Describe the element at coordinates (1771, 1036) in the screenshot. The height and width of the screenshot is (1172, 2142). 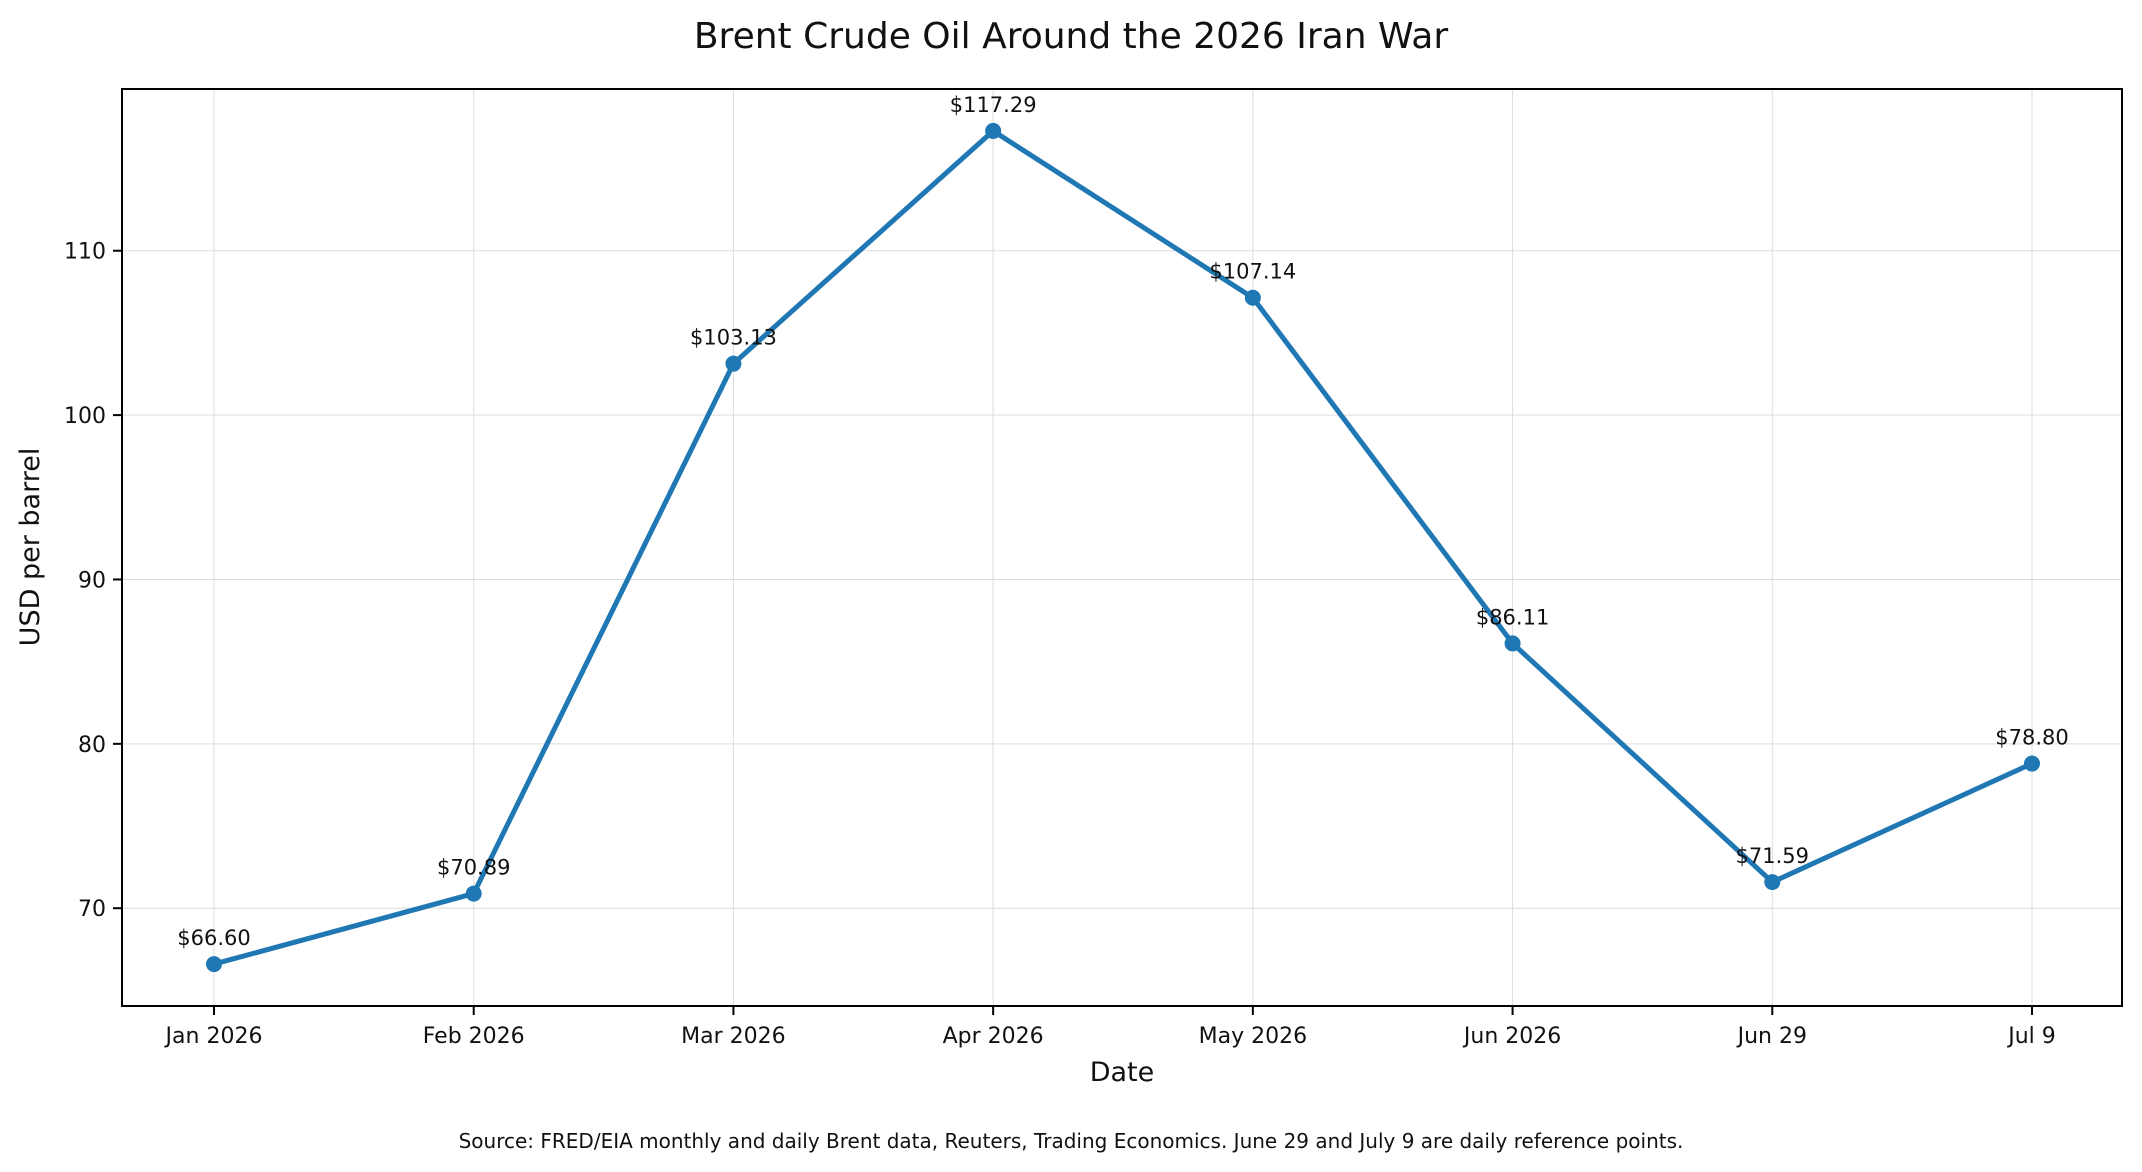
I see `x-tick-label: Jun 29` at that location.